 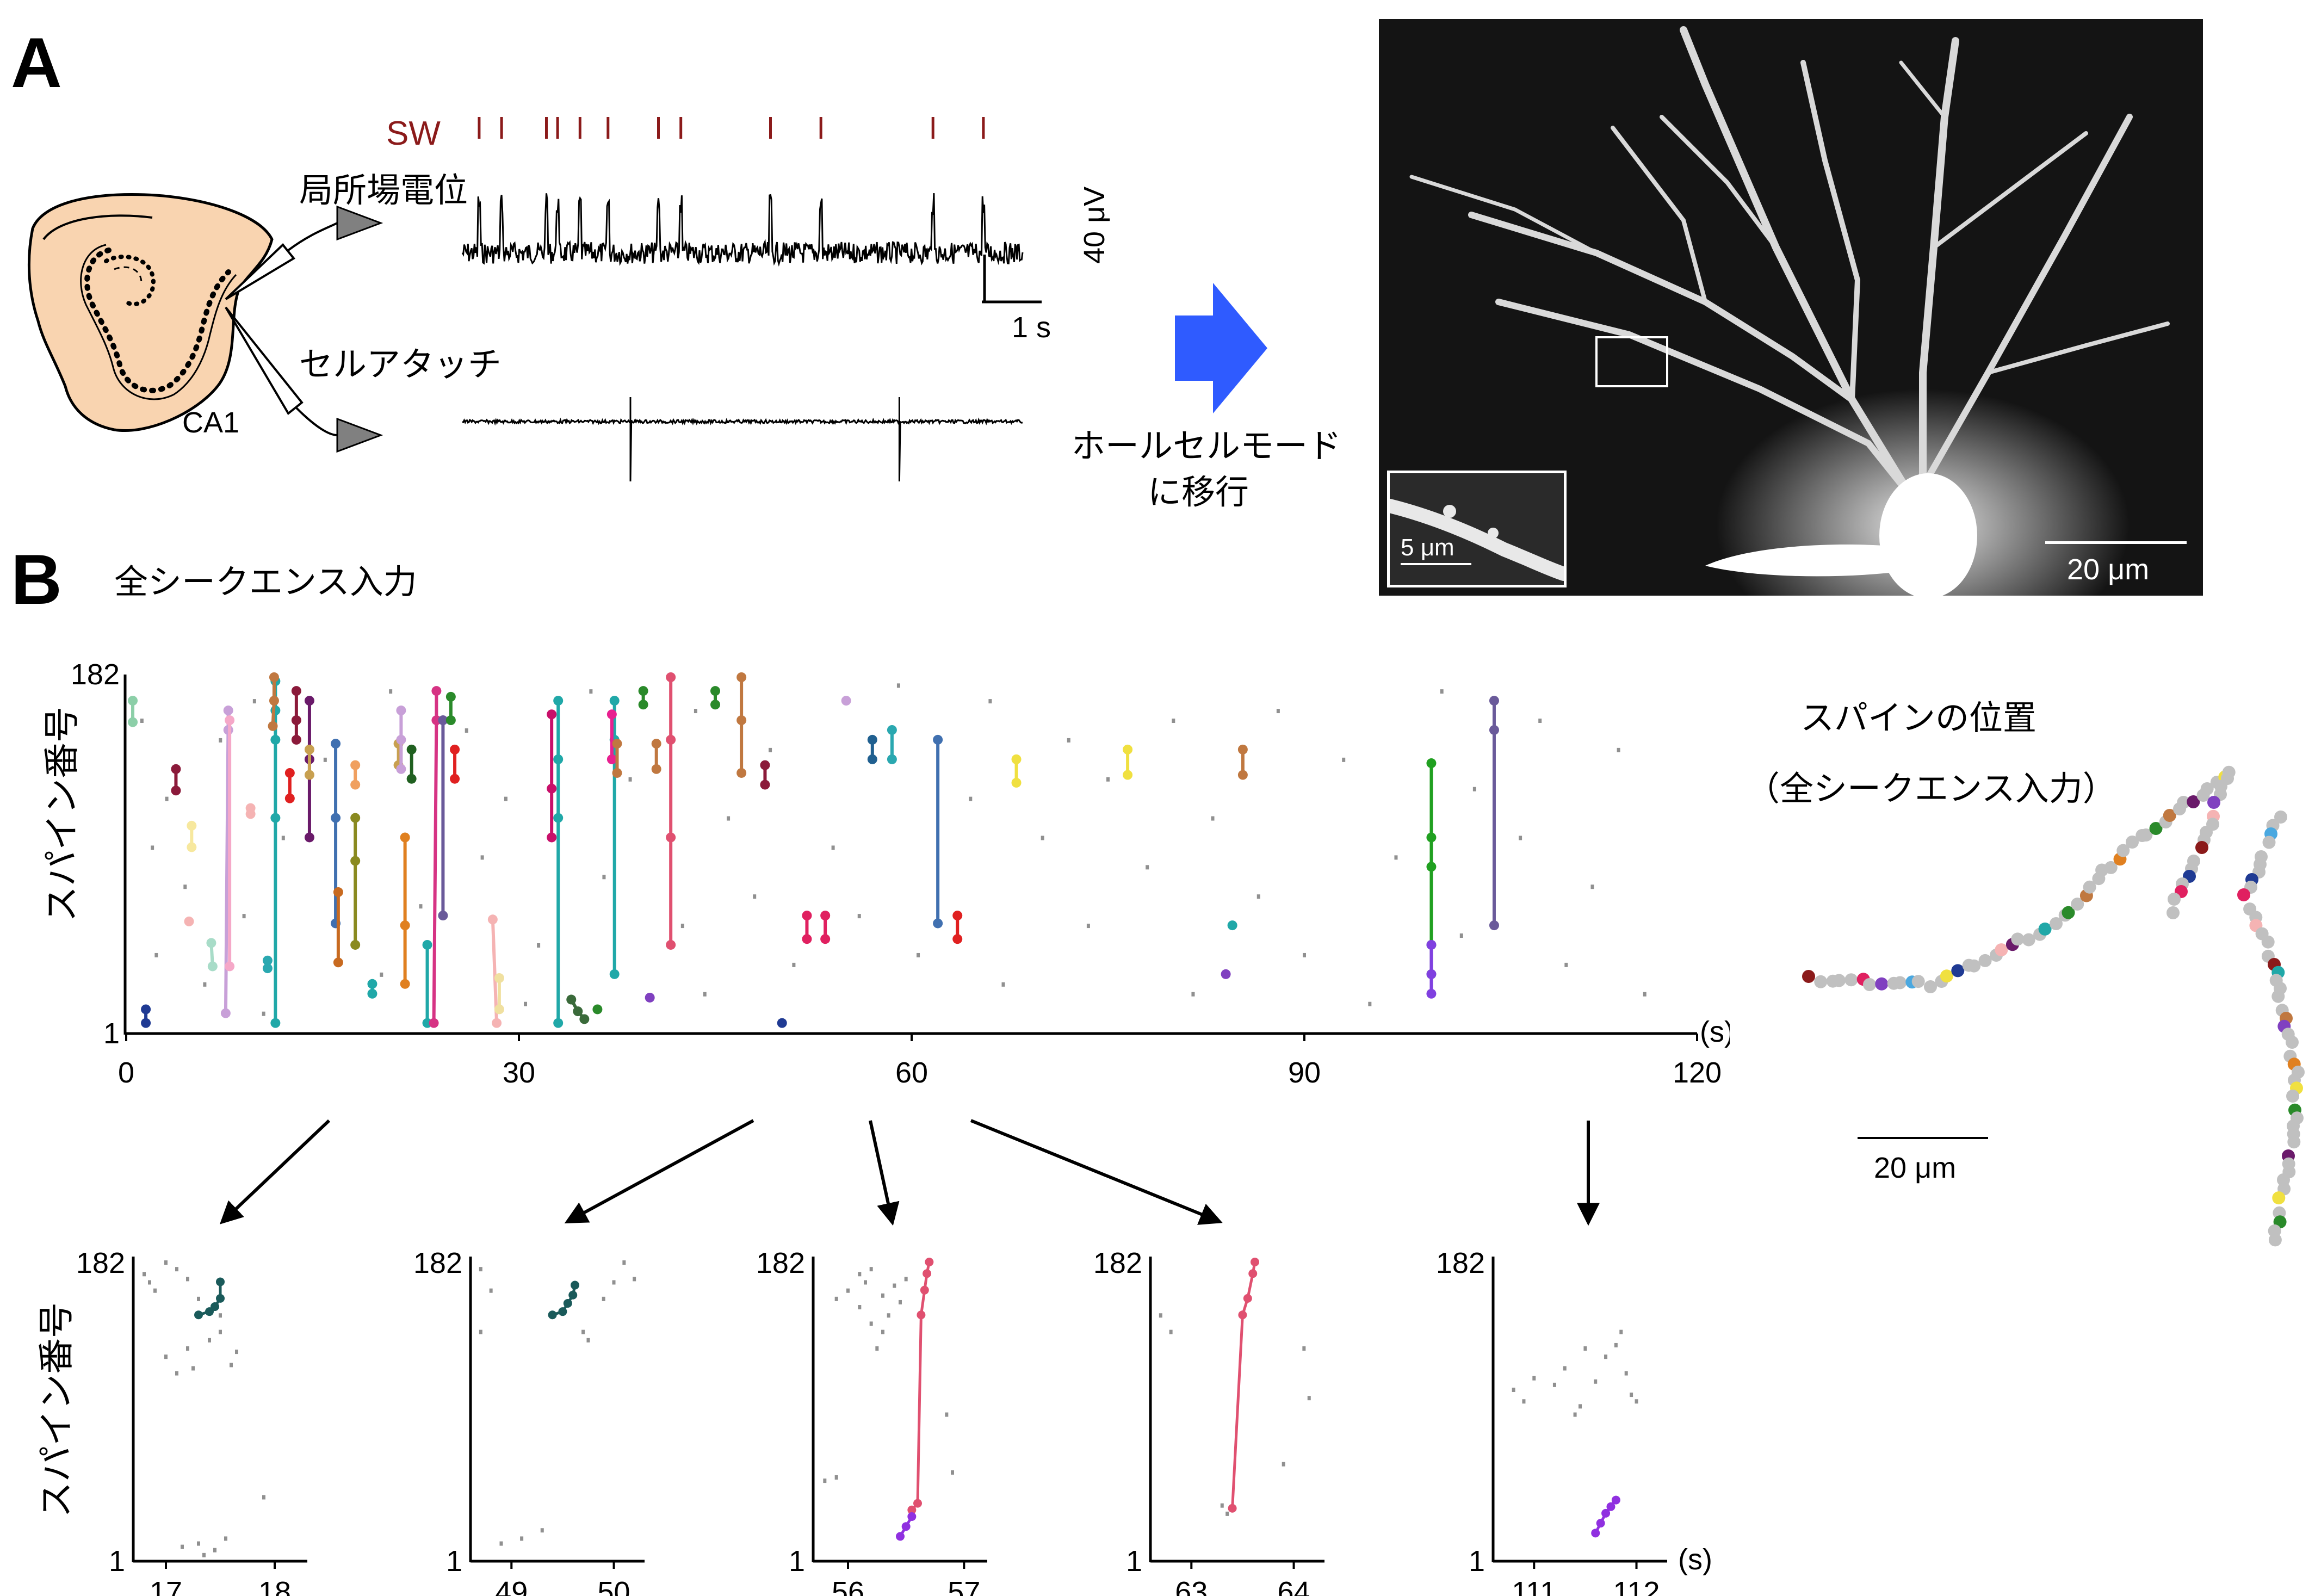 I want to click on sequence-line, so click(x=435, y=857).